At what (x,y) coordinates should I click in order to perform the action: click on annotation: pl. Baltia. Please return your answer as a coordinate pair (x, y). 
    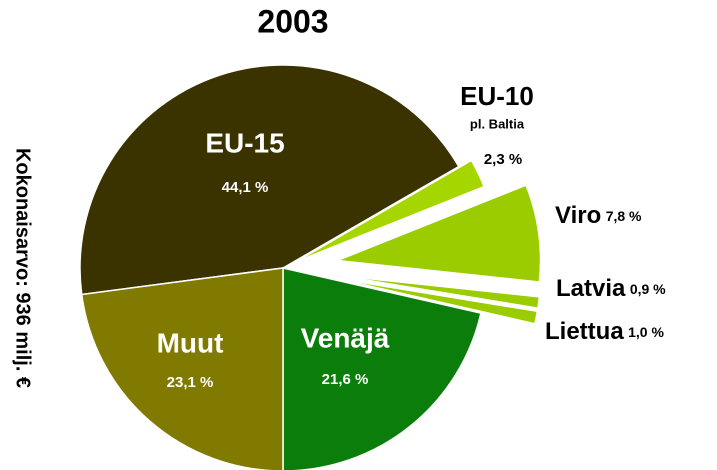
    Looking at the image, I should click on (497, 123).